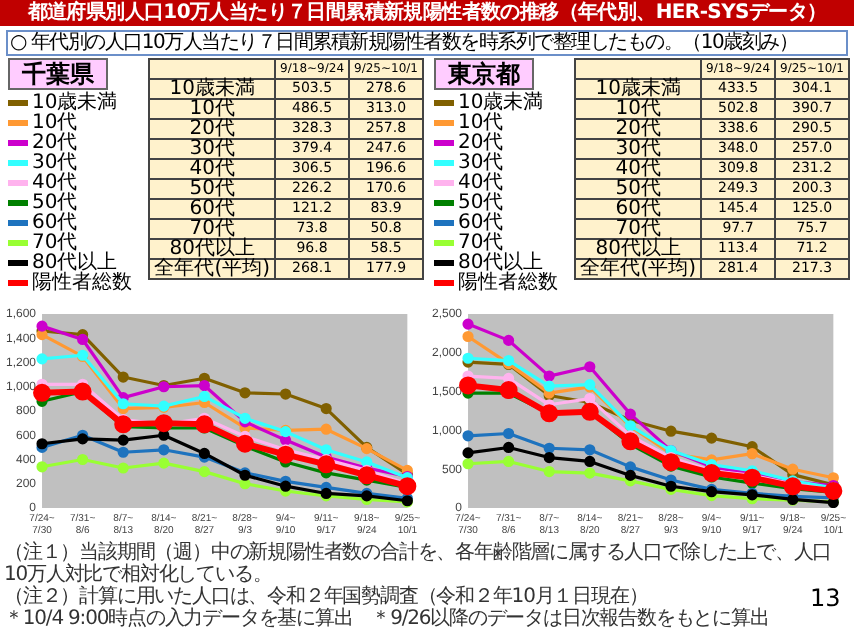 This screenshot has height=640, width=854. Describe the element at coordinates (58, 74) in the screenshot. I see `chart-title: 千葉県` at that location.